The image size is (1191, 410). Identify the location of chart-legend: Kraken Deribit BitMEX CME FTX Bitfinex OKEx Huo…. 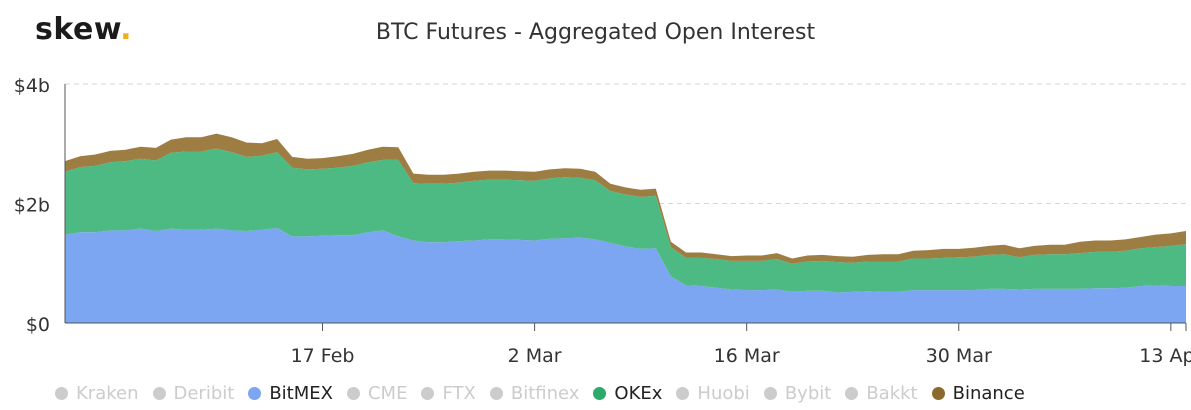
(547, 393).